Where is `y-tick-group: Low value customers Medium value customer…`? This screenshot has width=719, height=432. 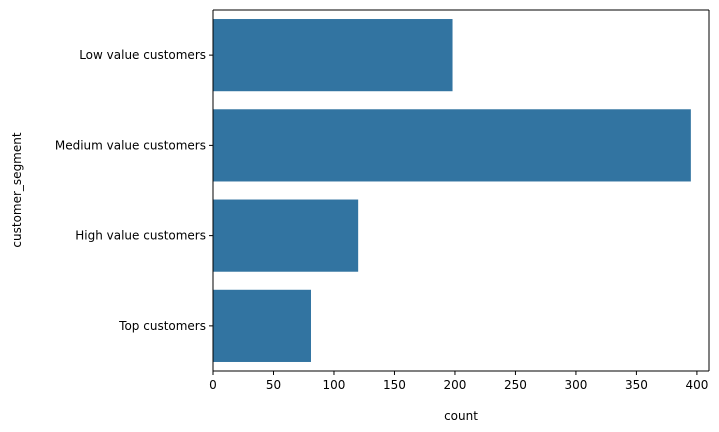 y-tick-group: Low value customers Medium value customer… is located at coordinates (134, 190).